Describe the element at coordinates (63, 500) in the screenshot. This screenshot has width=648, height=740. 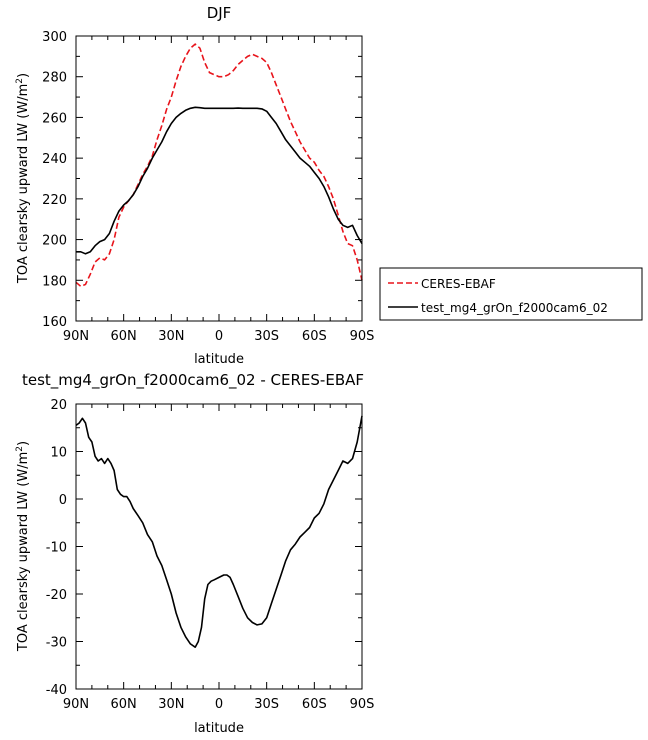
I see `panel2-ytick-label: 0` at that location.